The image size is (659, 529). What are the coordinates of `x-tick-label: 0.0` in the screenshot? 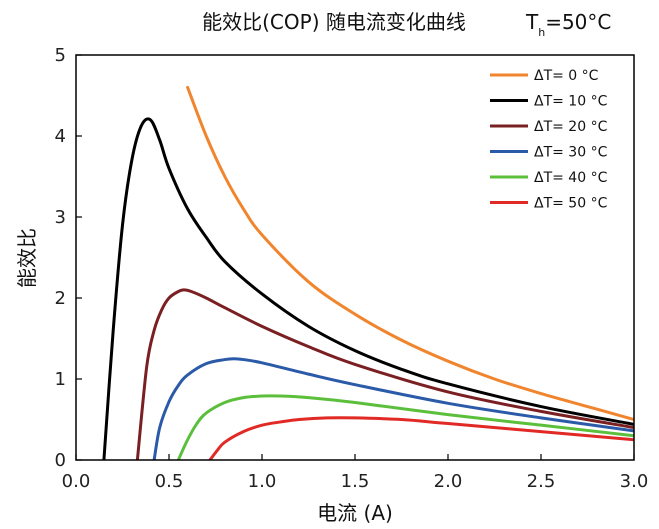 It's located at (76, 481).